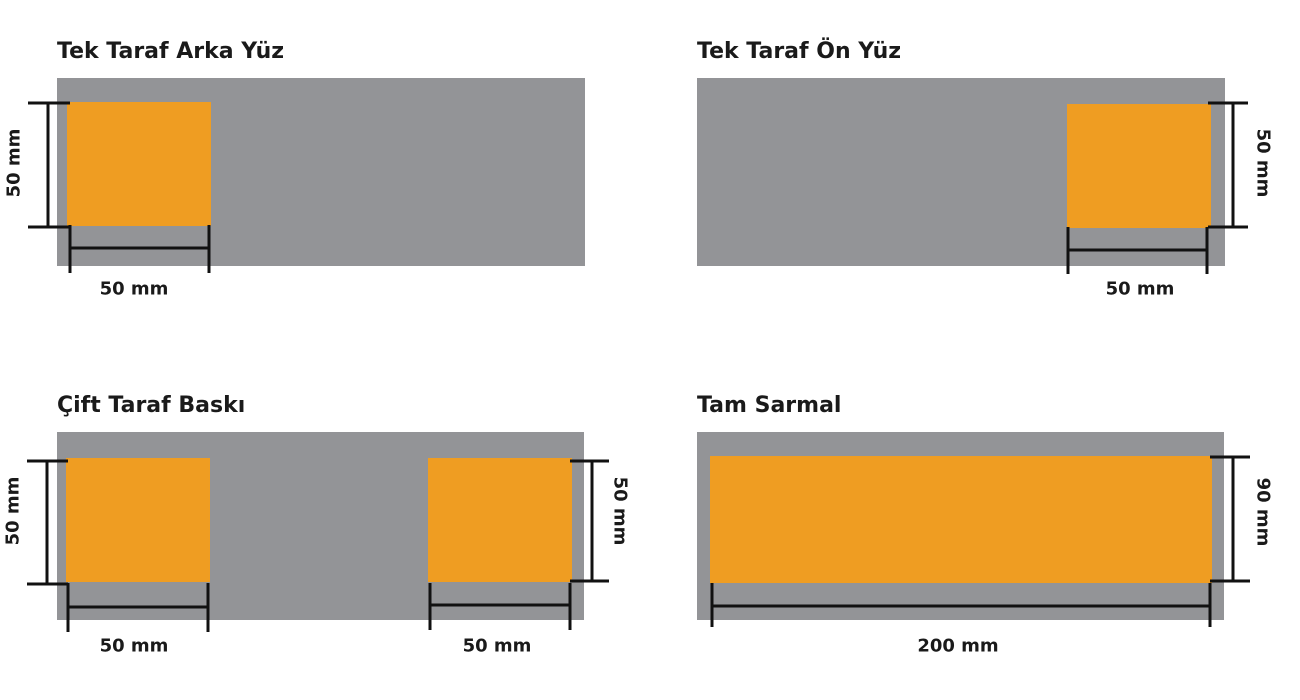  What do you see at coordinates (171, 51) in the screenshot?
I see `panel-title-tek-taraf-arka-yuz: Tek Taraf Arka Yüz` at bounding box center [171, 51].